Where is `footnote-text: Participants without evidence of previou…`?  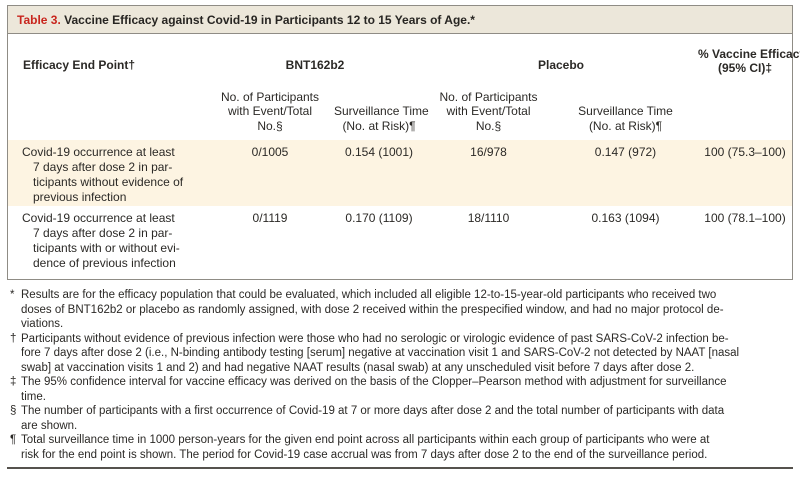 footnote-text: Participants without evidence of previou… is located at coordinates (380, 353).